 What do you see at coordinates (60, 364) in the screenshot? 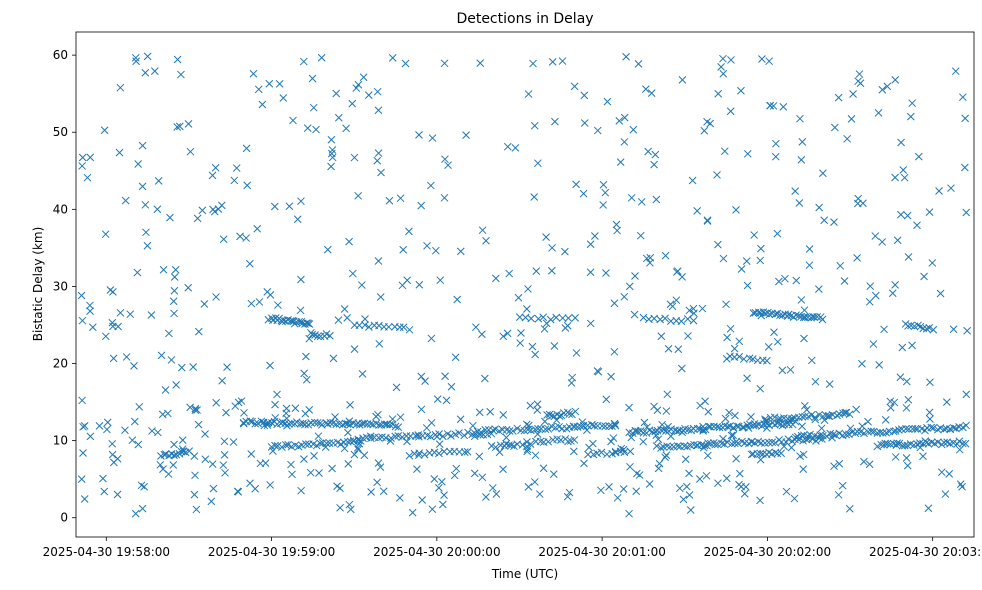
I see `y-tick-label-2: 20` at bounding box center [60, 364].